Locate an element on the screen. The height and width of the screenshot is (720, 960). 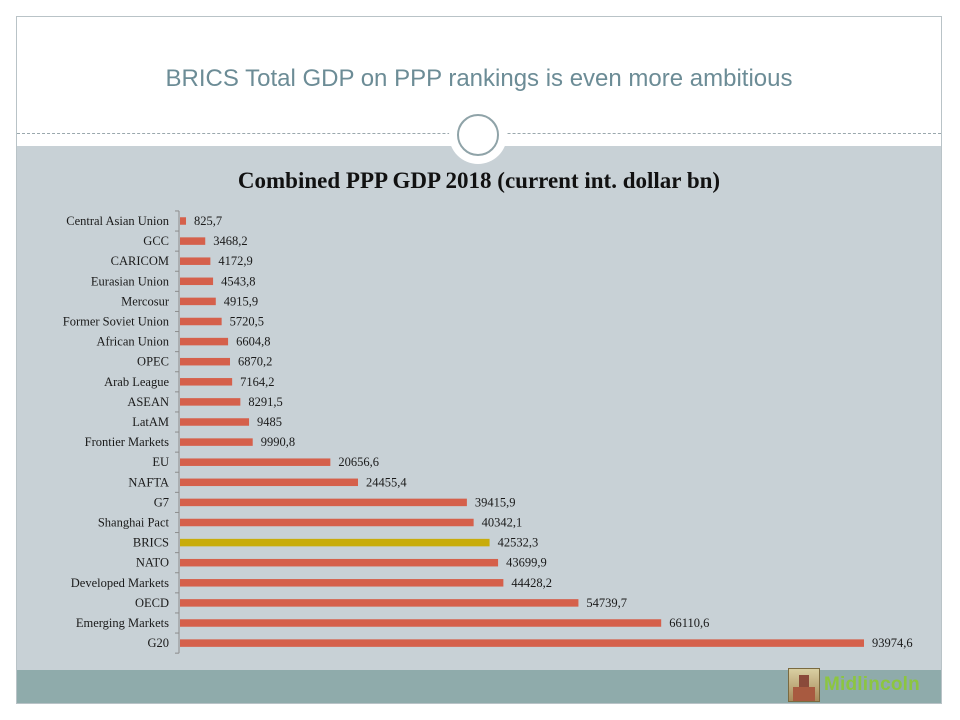
category-label: Frontier Markets is located at coordinates (127, 442).